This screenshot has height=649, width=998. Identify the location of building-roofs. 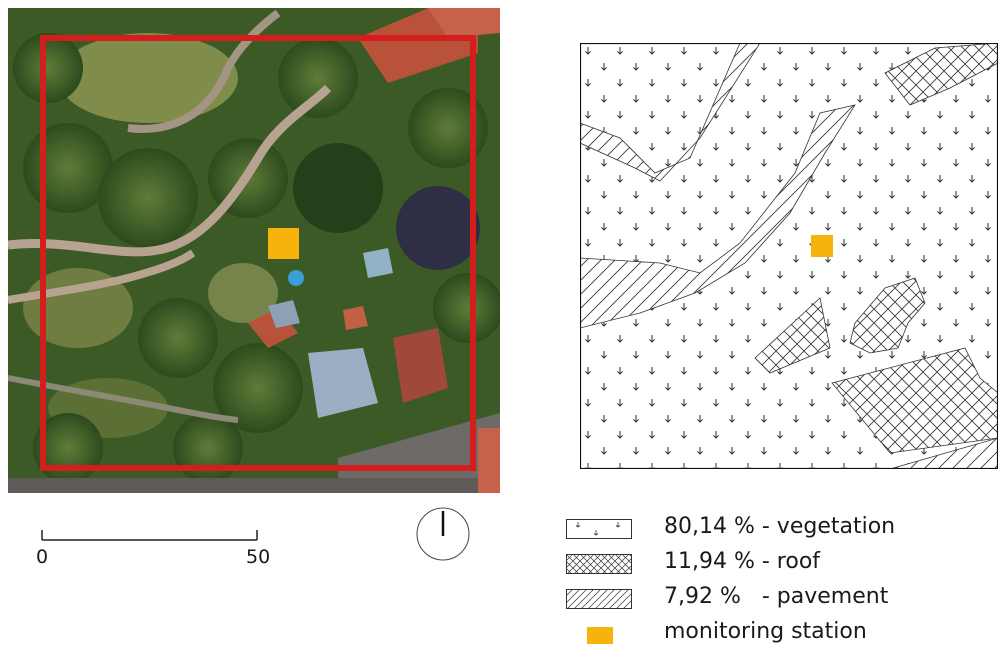
(489, 460).